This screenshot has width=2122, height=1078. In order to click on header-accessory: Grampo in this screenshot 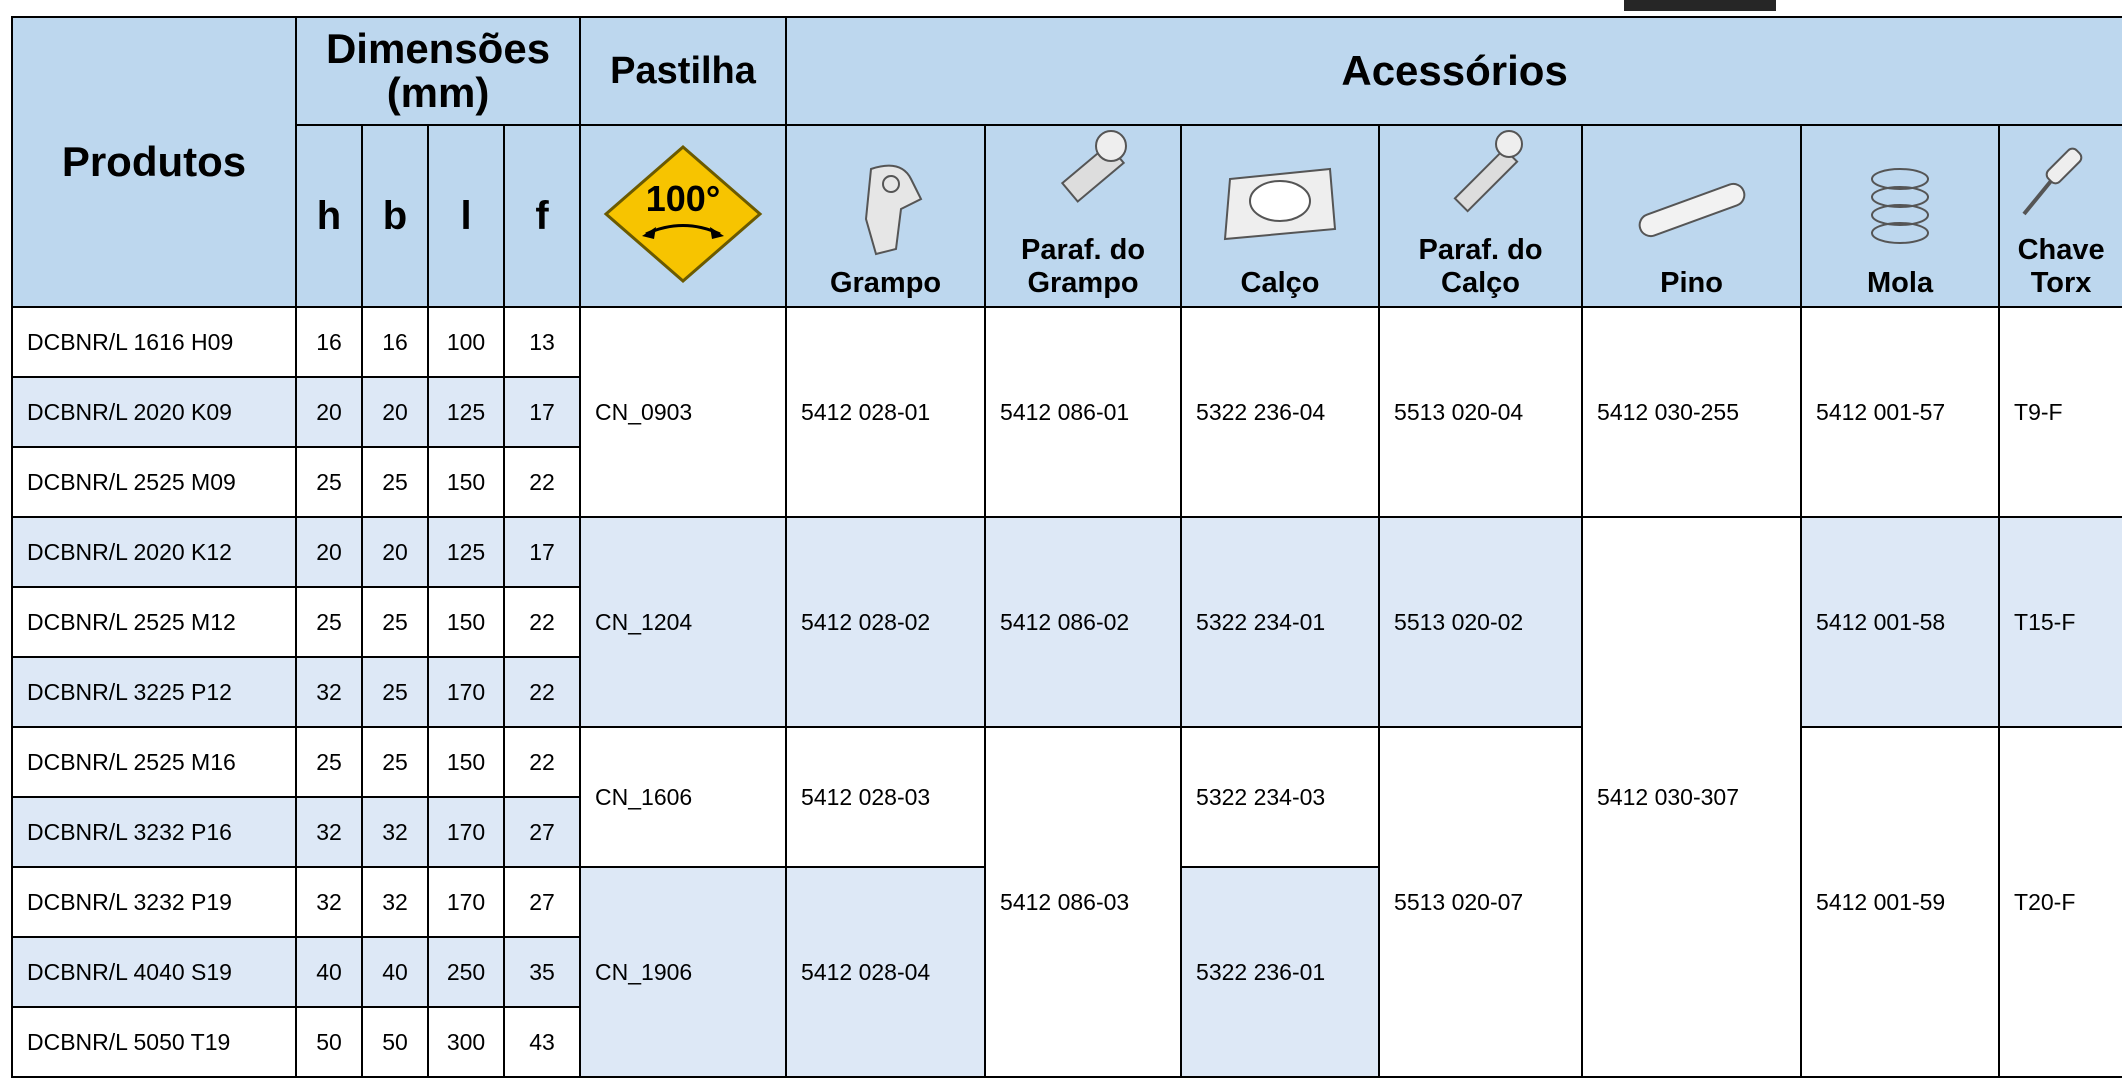, I will do `click(886, 216)`.